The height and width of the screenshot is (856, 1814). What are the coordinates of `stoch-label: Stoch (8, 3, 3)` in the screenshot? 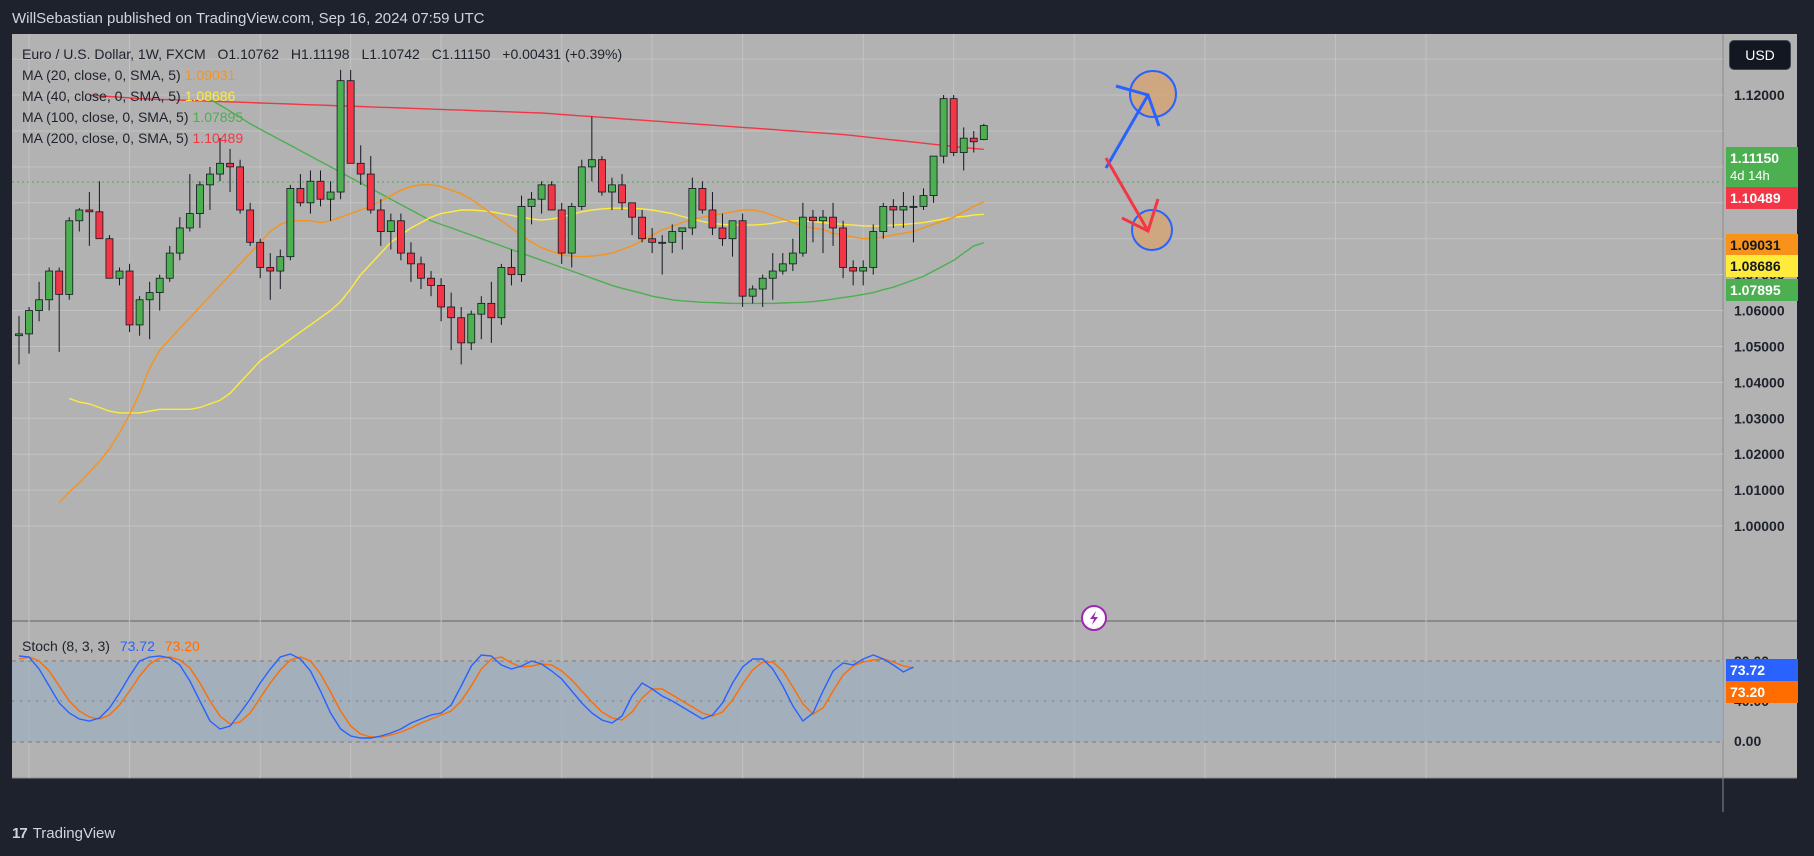 It's located at (66, 646).